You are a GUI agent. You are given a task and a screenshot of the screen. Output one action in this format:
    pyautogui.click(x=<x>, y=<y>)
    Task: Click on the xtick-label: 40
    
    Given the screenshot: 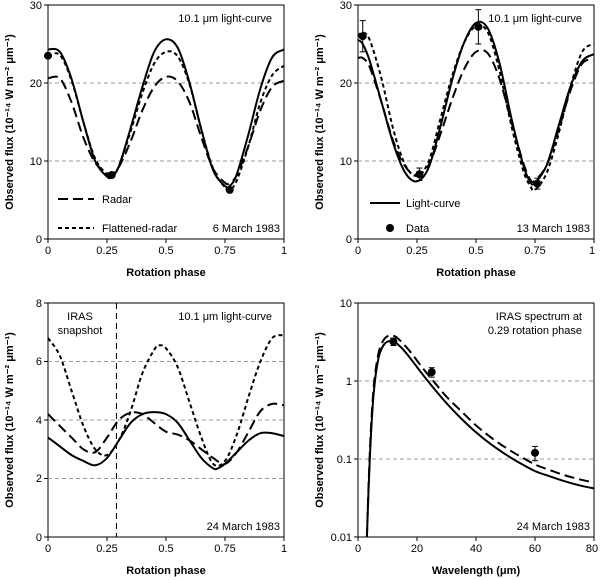 What is the action you would take?
    pyautogui.click(x=476, y=549)
    